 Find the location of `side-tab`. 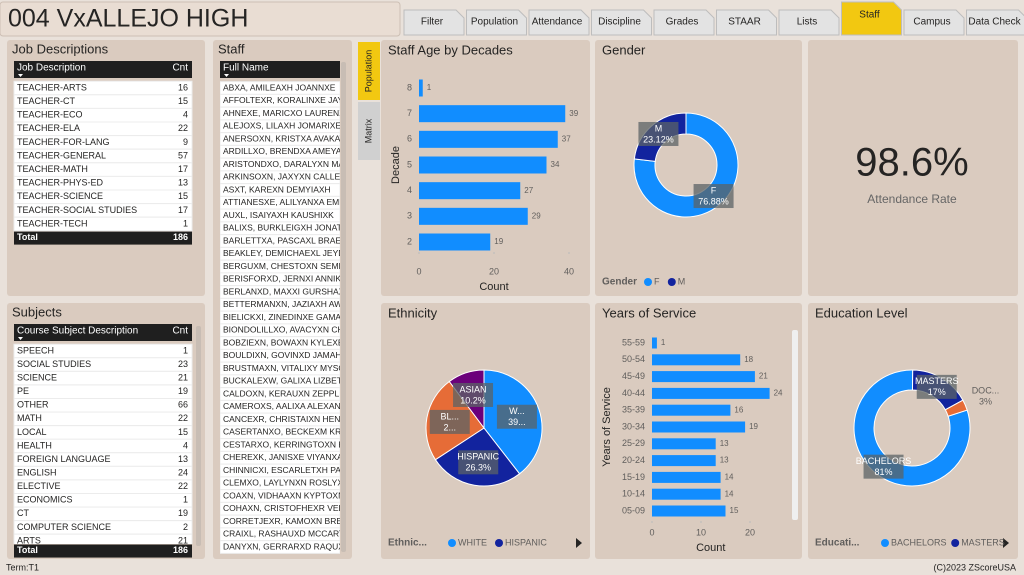

side-tab is located at coordinates (369, 131).